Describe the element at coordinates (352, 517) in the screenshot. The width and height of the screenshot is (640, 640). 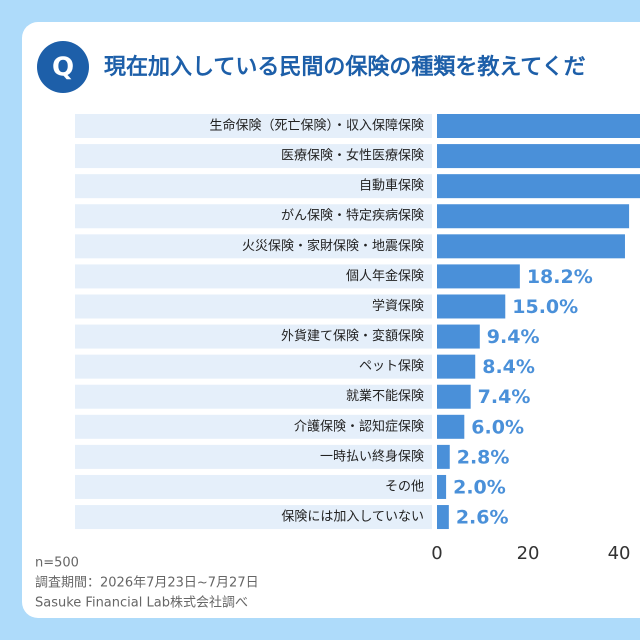
I see `category-label: 保険には加入していない` at that location.